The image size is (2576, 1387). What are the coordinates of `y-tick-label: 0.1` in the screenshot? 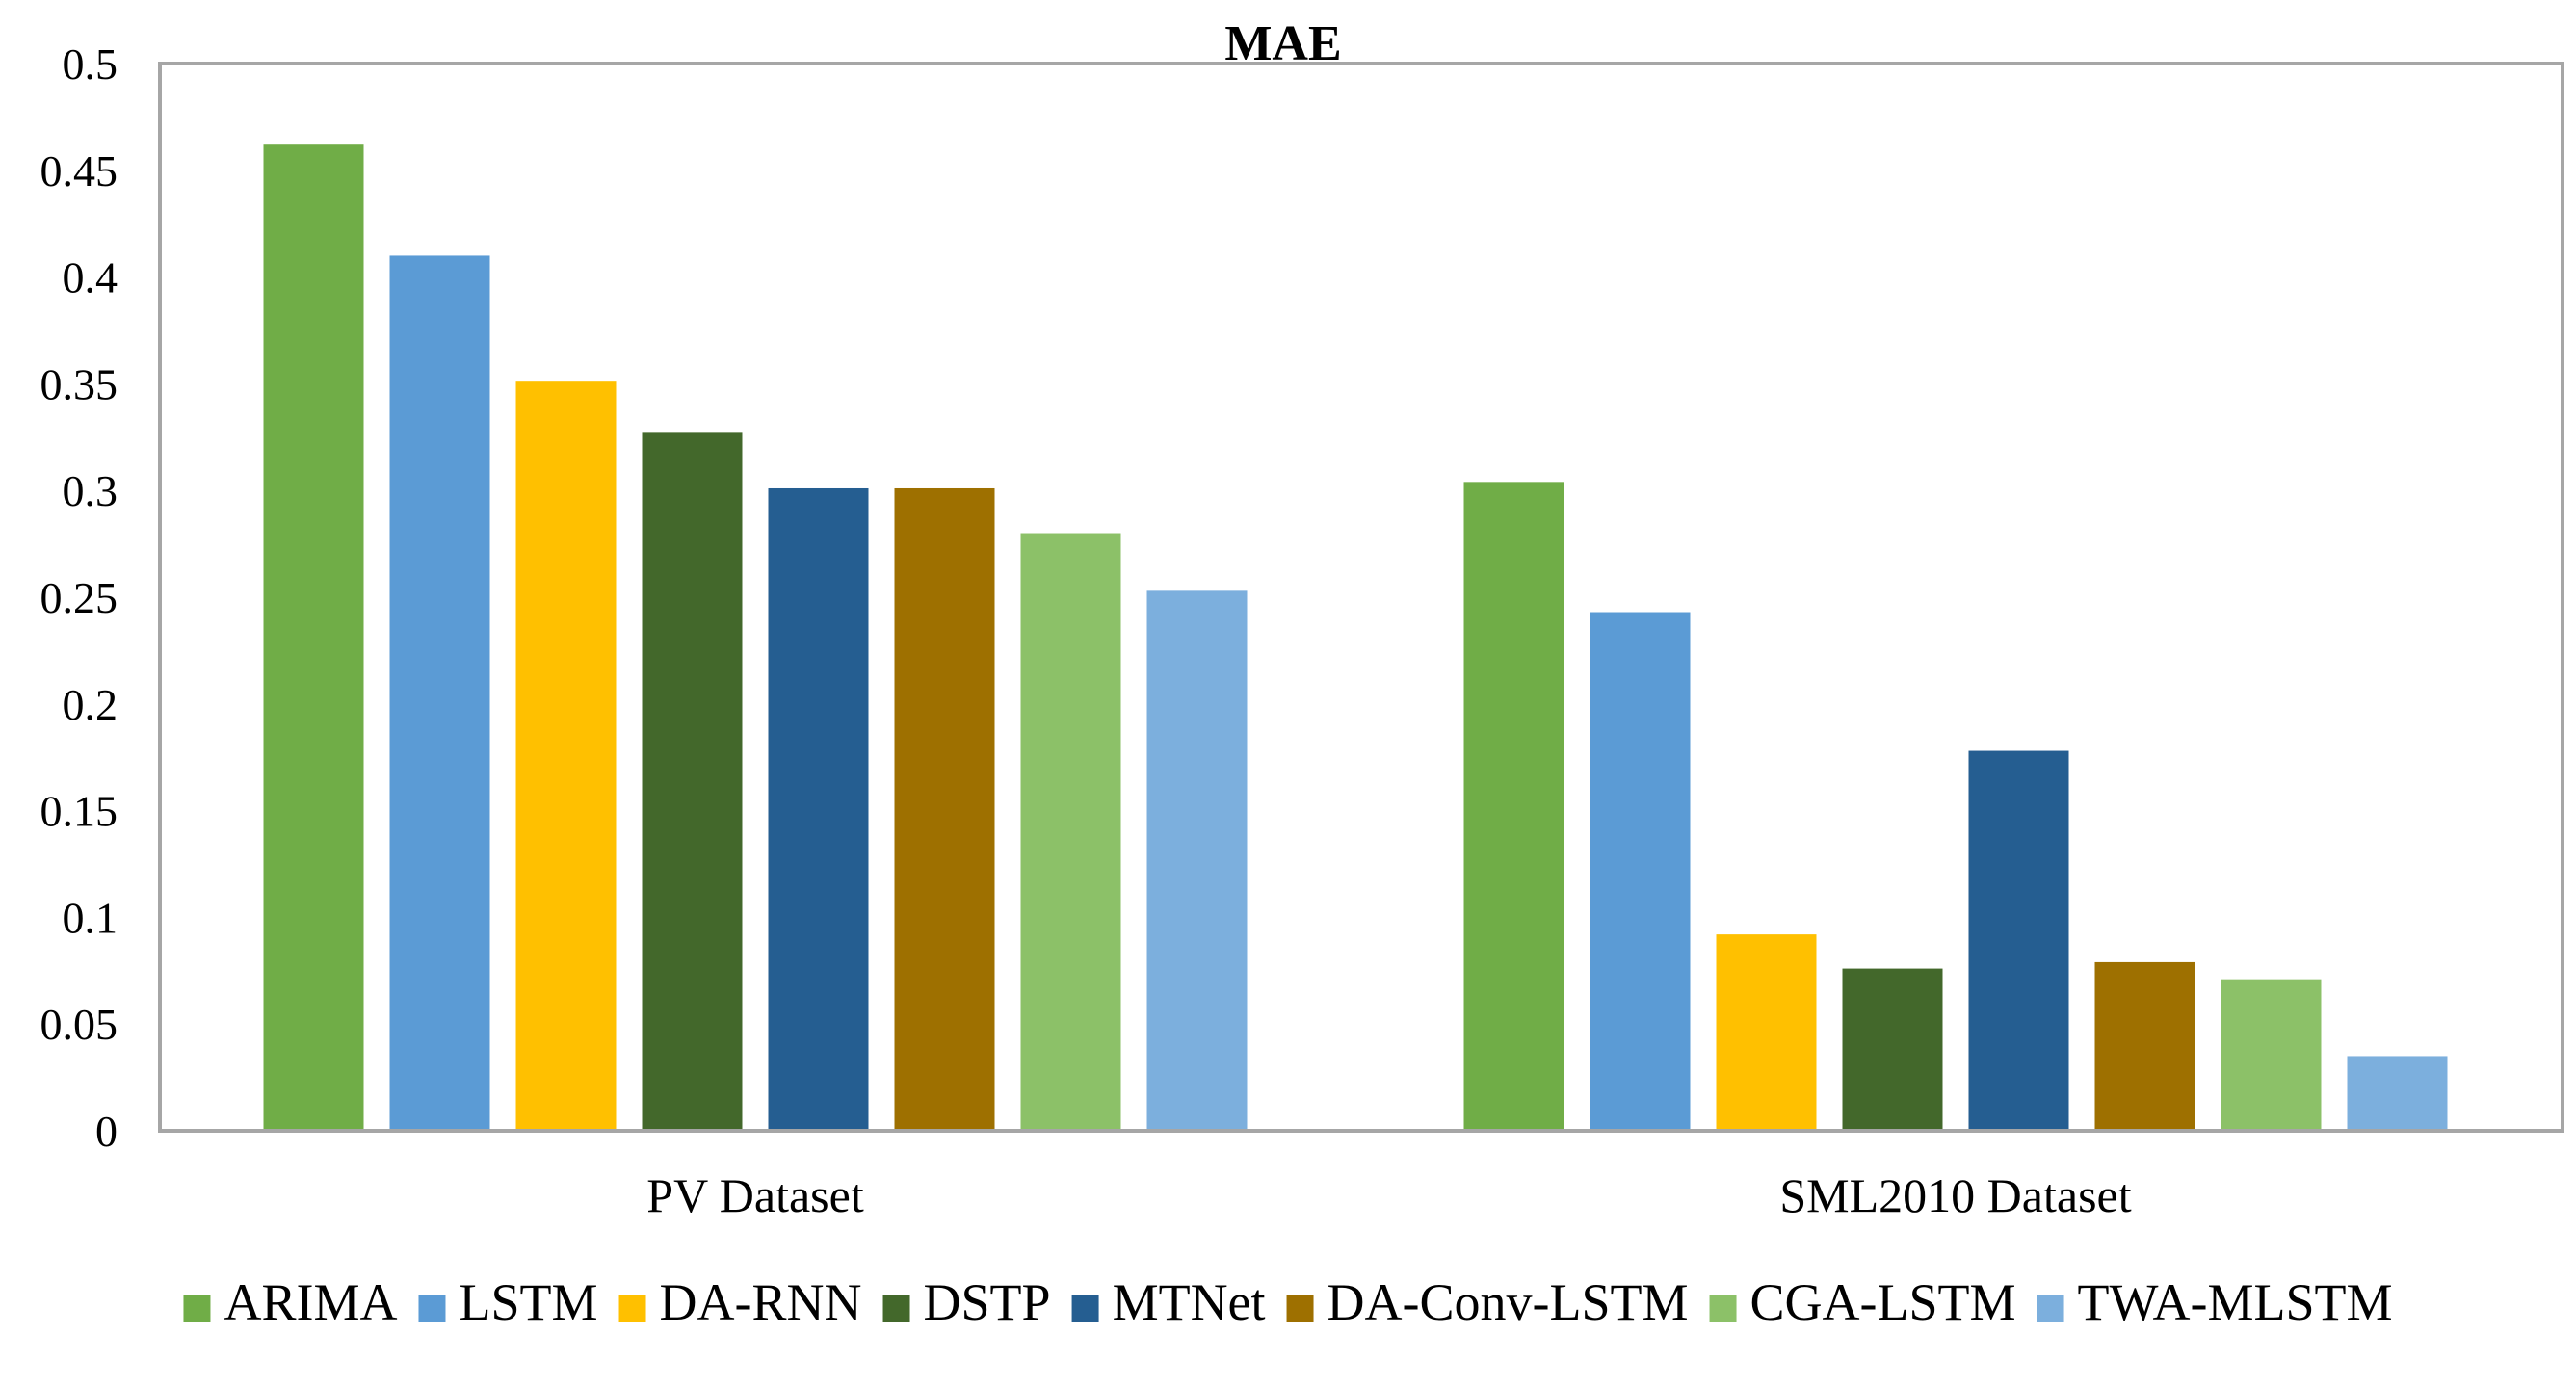 It's located at (91, 917).